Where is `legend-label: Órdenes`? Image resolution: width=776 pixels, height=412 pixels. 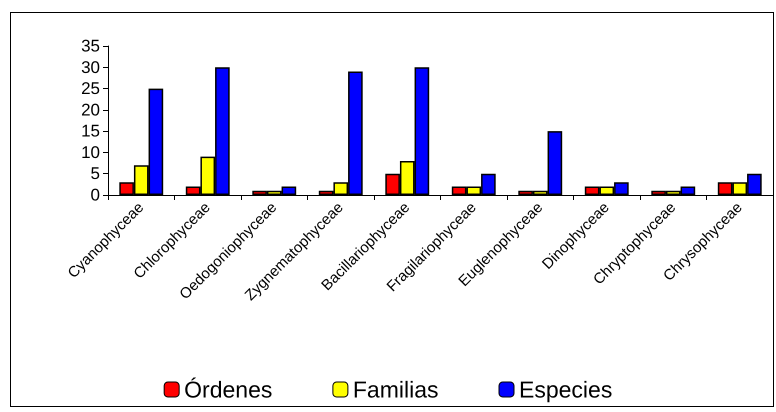 legend-label: Órdenes is located at coordinates (228, 389).